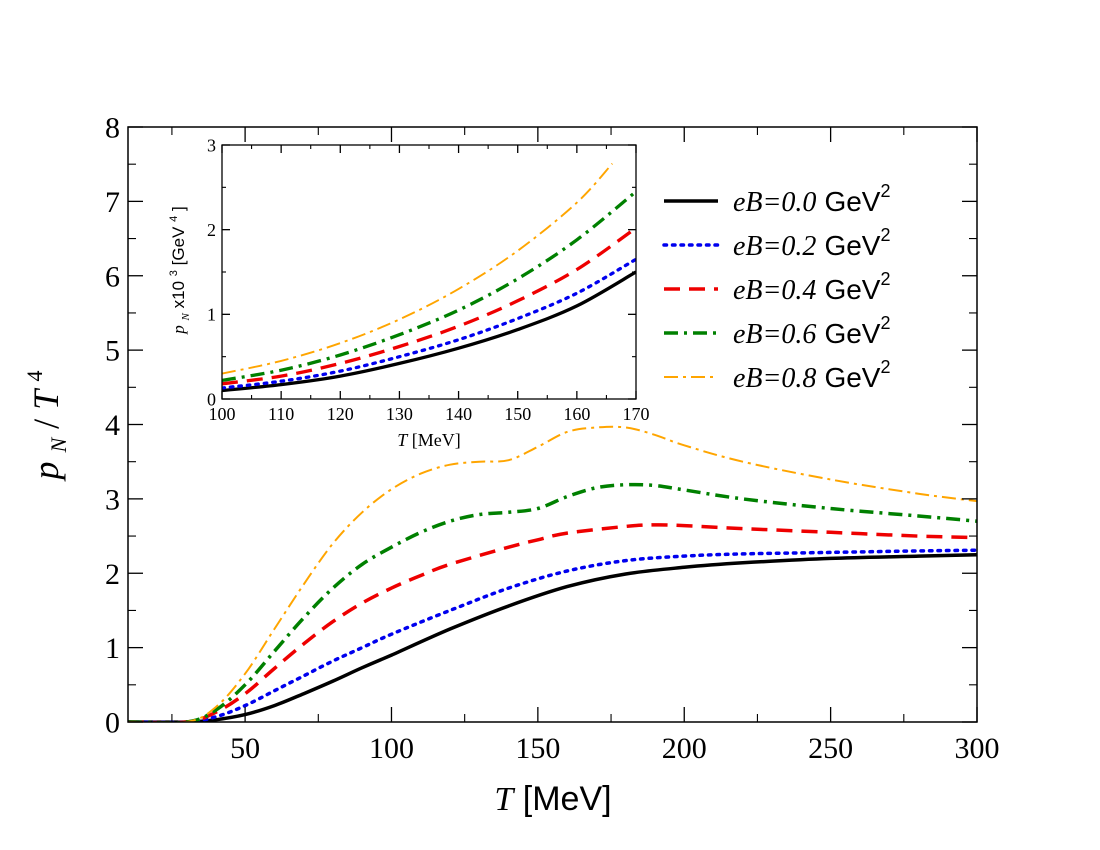 The width and height of the screenshot is (1100, 850). I want to click on legend-label-var: eB=0.0, so click(774, 202).